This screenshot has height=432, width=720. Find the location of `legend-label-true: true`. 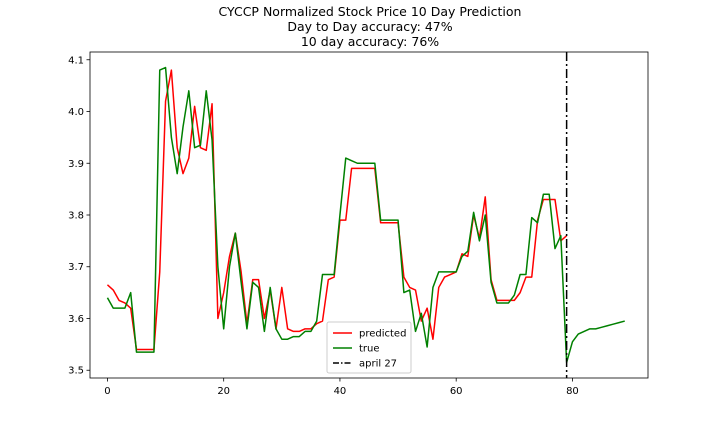

legend-label-true: true is located at coordinates (369, 349).